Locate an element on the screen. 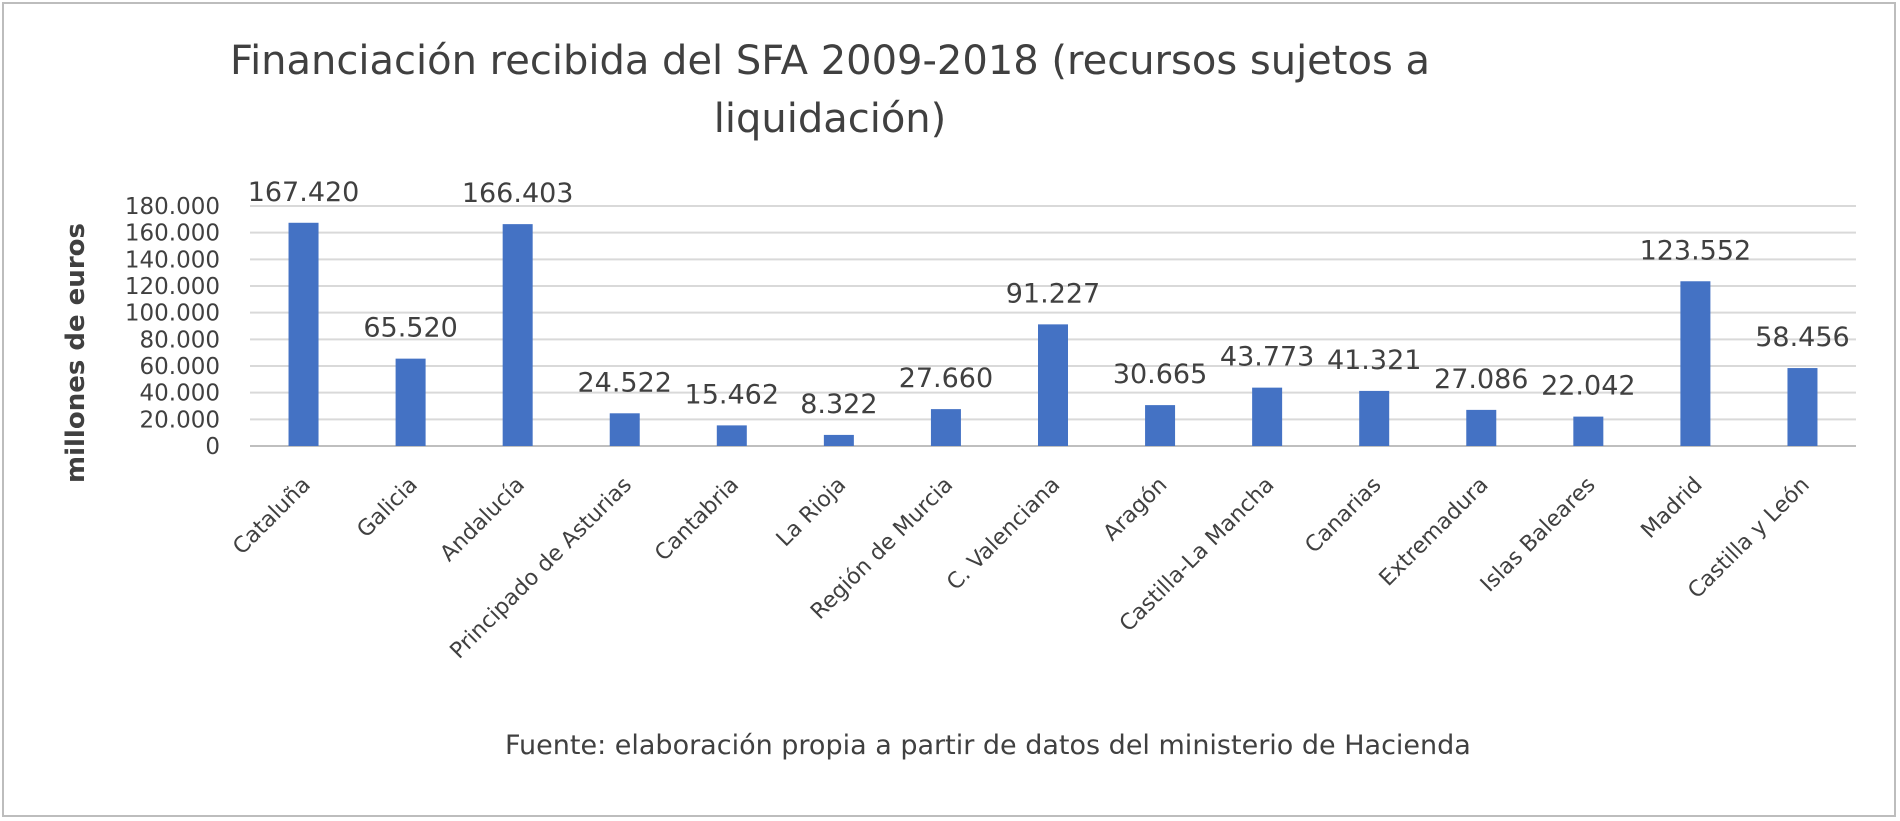  x-tick-label: Cantabria is located at coordinates (697, 520).